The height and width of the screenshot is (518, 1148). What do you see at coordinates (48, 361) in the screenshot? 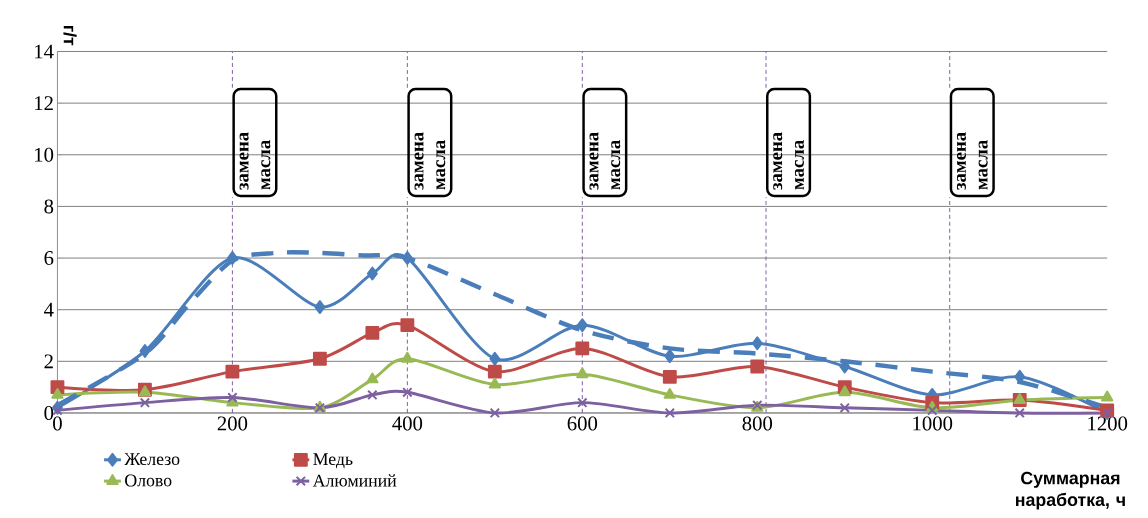
I see `y-tick-label: 2` at bounding box center [48, 361].